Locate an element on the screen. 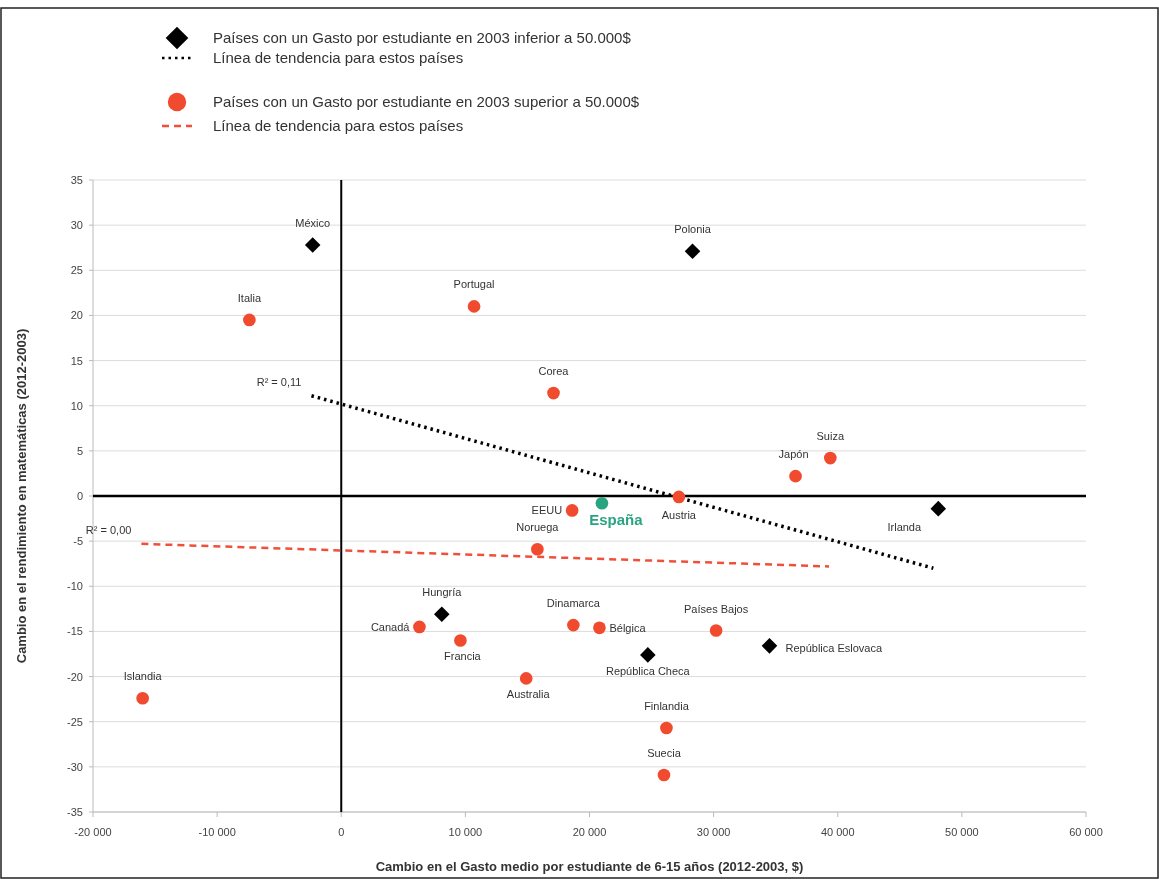  data-label: México is located at coordinates (313, 223).